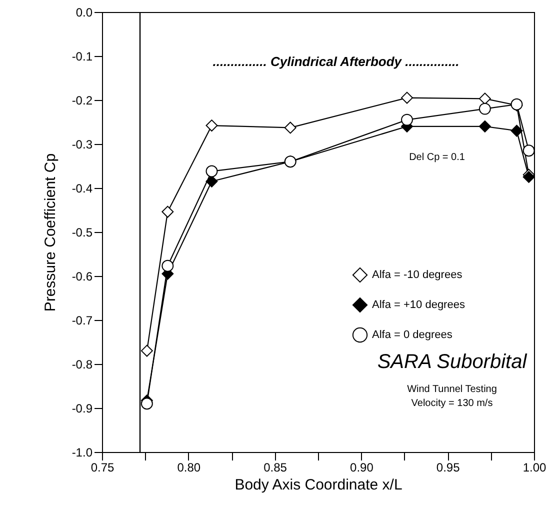 This screenshot has height=512, width=550. I want to click on x-tick-label: 1.00, so click(534, 467).